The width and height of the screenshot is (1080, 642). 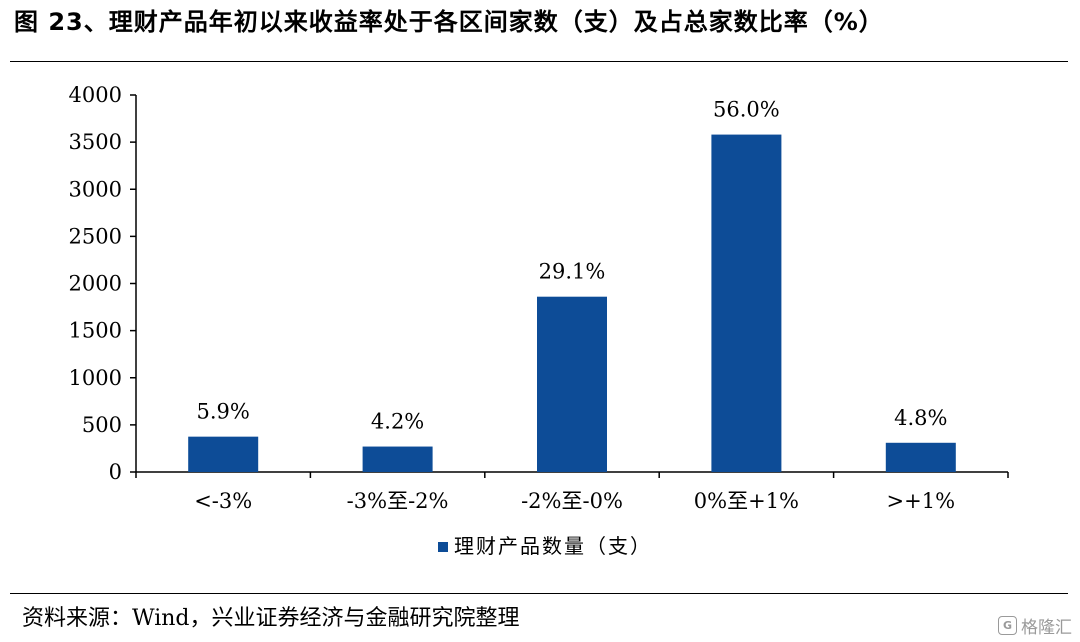 I want to click on y-tick-label: 0, so click(x=115, y=472).